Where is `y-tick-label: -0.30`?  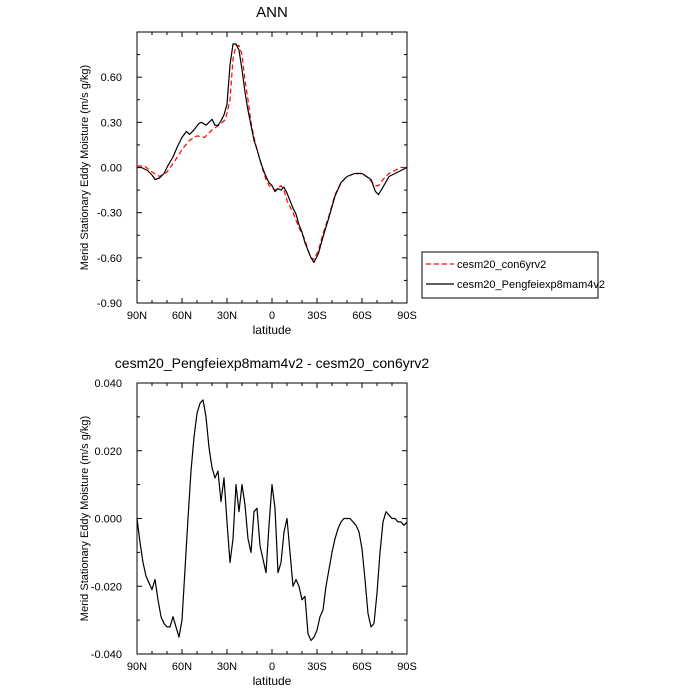 y-tick-label: -0.30 is located at coordinates (109, 214).